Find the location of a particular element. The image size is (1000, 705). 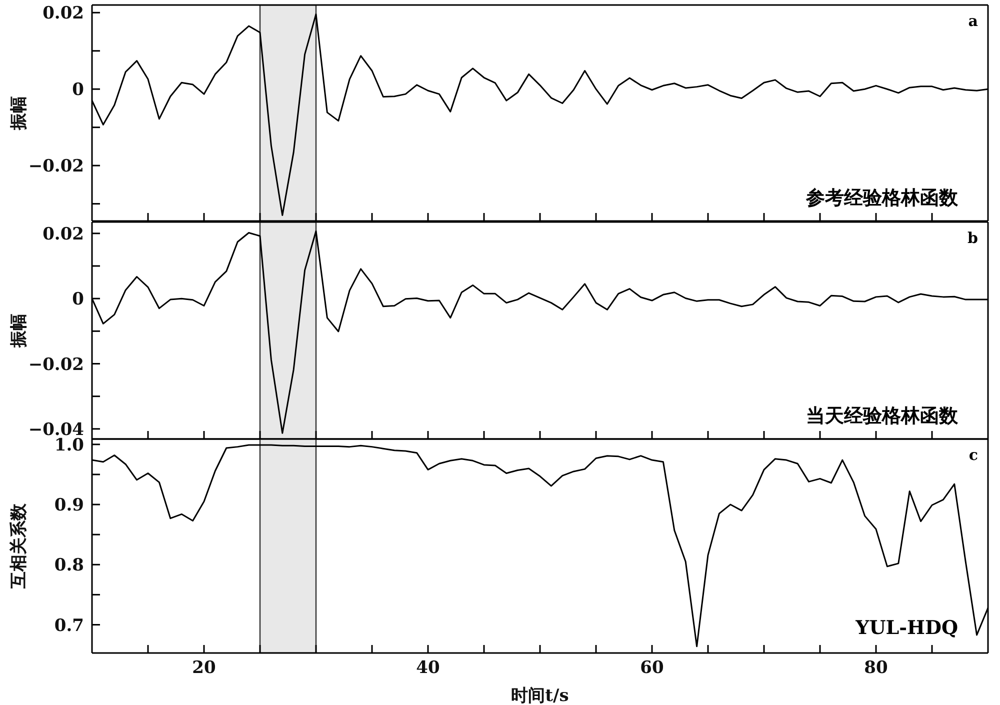

annotation: YUL-HDQ is located at coordinates (907, 628).